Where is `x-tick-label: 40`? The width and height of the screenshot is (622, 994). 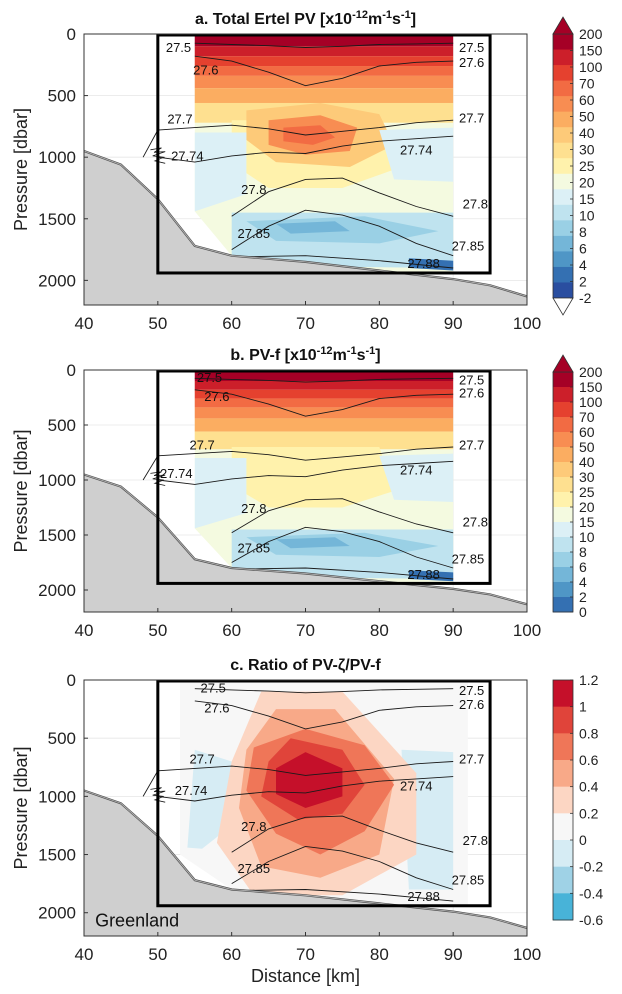
x-tick-label: 40 is located at coordinates (84, 323).